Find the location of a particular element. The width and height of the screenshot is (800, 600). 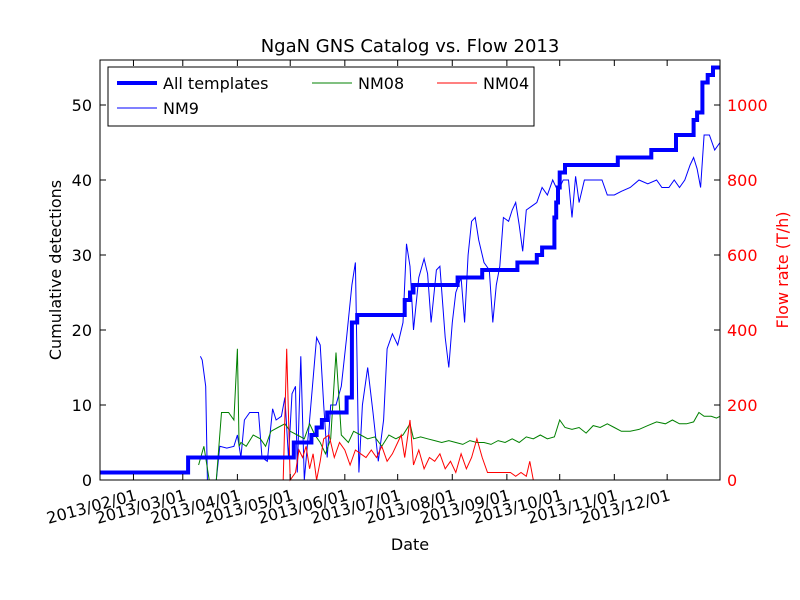

y2-tick-label: 200 is located at coordinates (742, 405).